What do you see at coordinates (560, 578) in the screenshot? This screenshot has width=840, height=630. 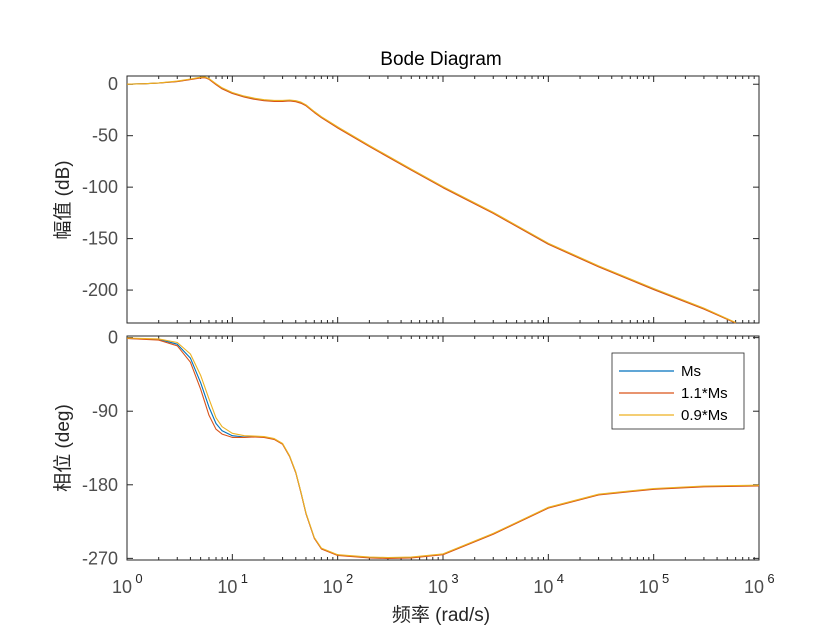 I see `x-tick-exponent: 4` at bounding box center [560, 578].